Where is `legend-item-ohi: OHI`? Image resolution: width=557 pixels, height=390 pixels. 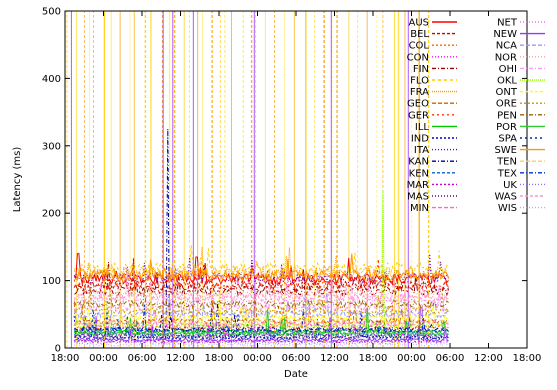 legend-item-ohi: OHI is located at coordinates (522, 69).